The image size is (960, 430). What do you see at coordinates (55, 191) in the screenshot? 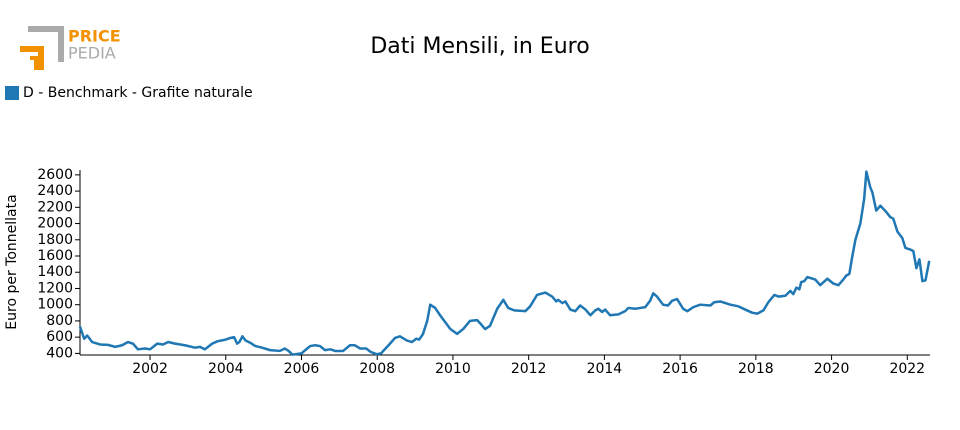
I see `y-tick-label: 2400` at bounding box center [55, 191].